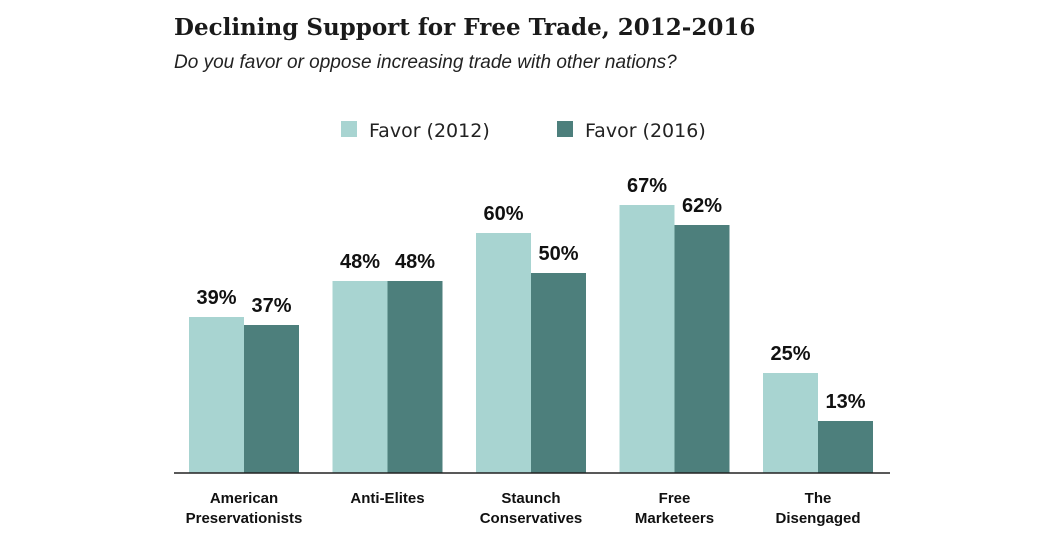 The width and height of the screenshot is (1064, 546). What do you see at coordinates (531, 518) in the screenshot?
I see `category-label-c3-line2: Conservatives` at bounding box center [531, 518].